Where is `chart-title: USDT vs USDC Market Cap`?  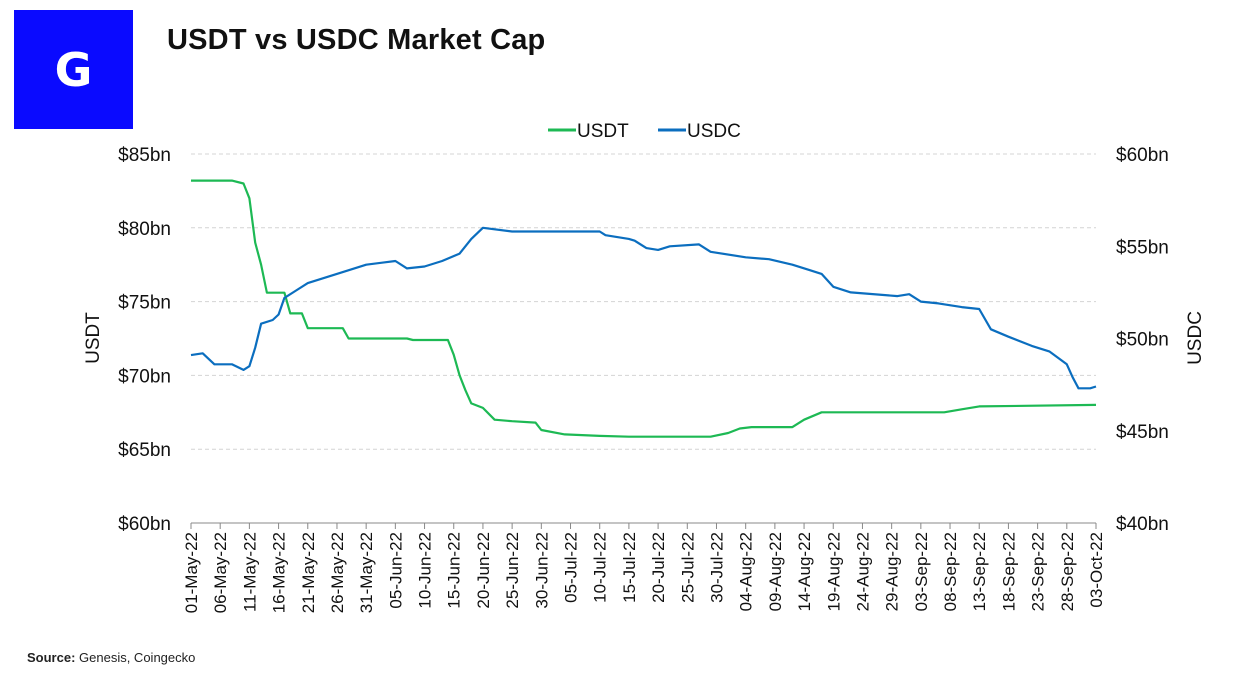 chart-title: USDT vs USDC Market Cap is located at coordinates (356, 40).